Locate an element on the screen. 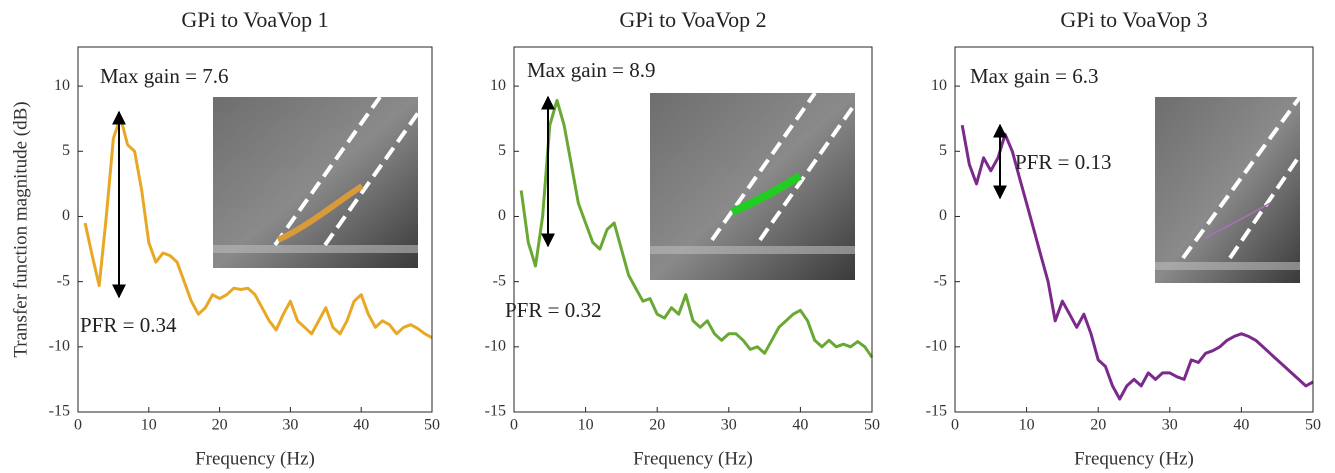 Image resolution: width=1335 pixels, height=473 pixels. annotation: Max gain = 6.3 is located at coordinates (1034, 76).